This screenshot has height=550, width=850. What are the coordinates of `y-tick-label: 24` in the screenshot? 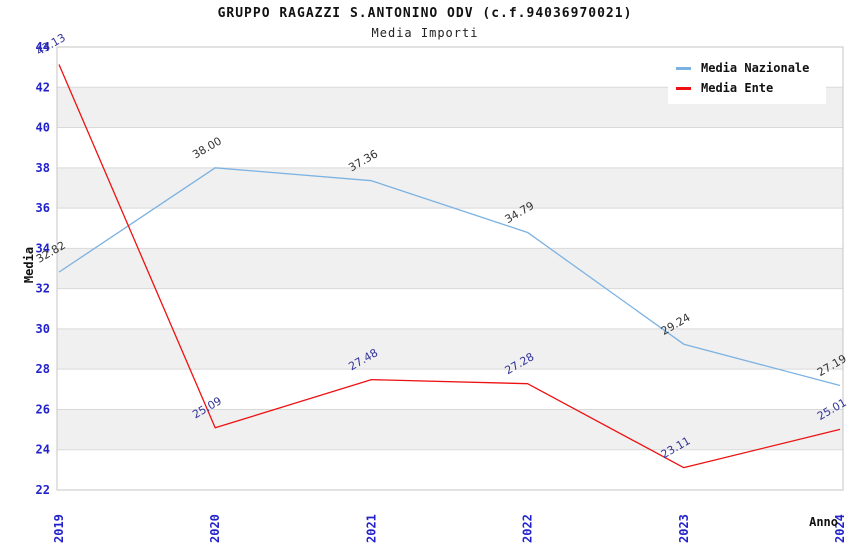 It's located at (43, 450).